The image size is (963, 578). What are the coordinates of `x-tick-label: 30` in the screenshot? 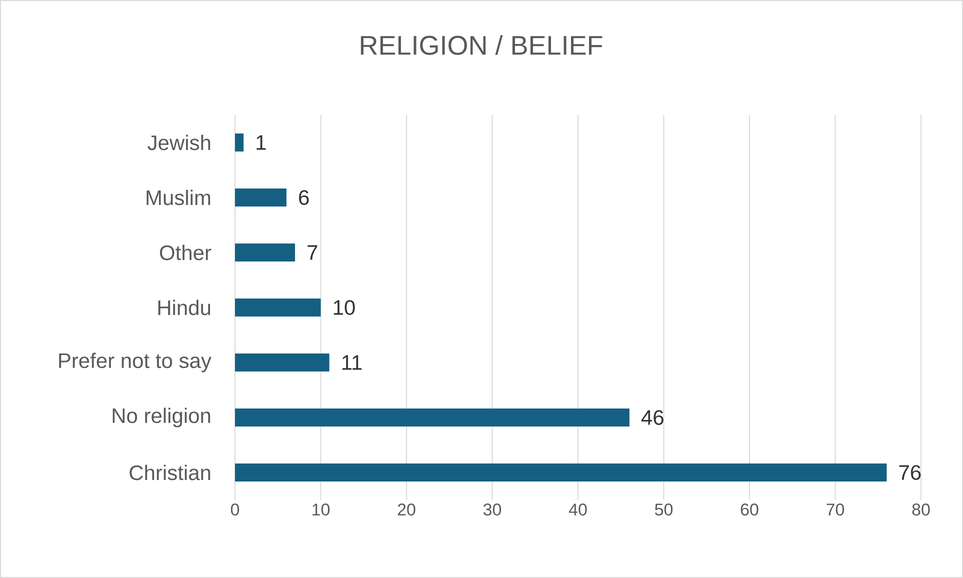 It's located at (492, 510).